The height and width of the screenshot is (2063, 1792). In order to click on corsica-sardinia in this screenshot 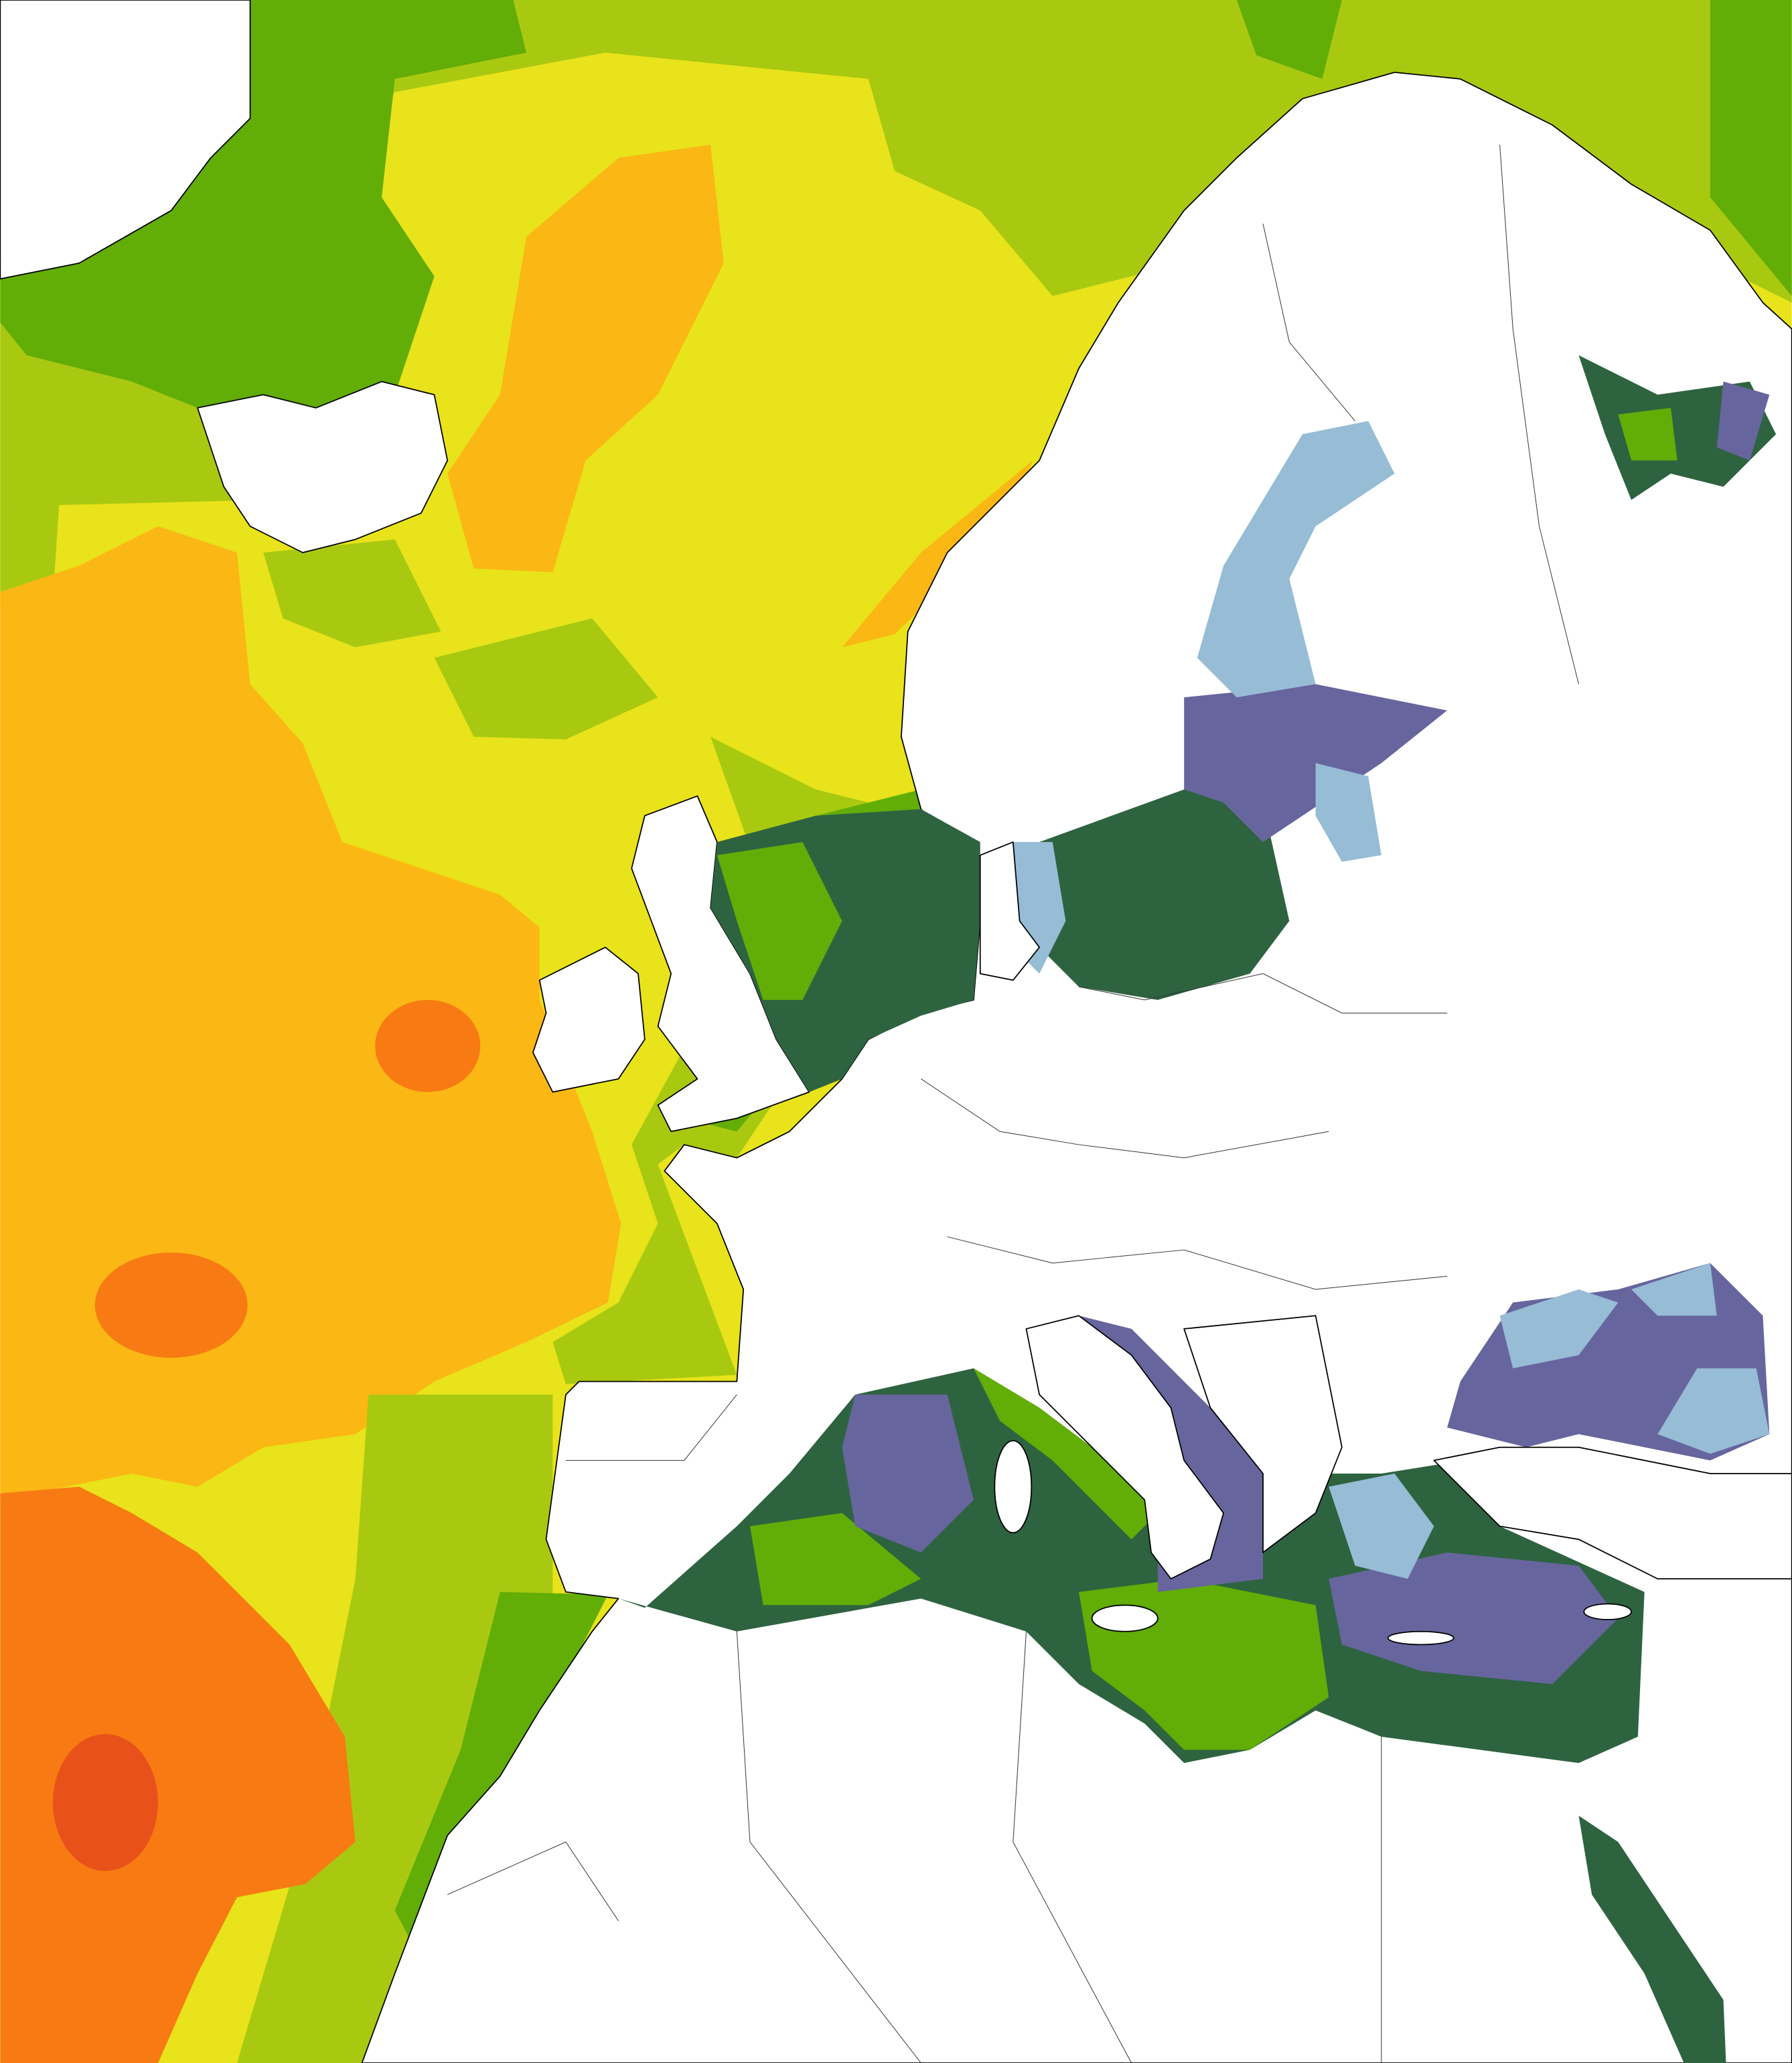, I will do `click(1013, 1487)`.